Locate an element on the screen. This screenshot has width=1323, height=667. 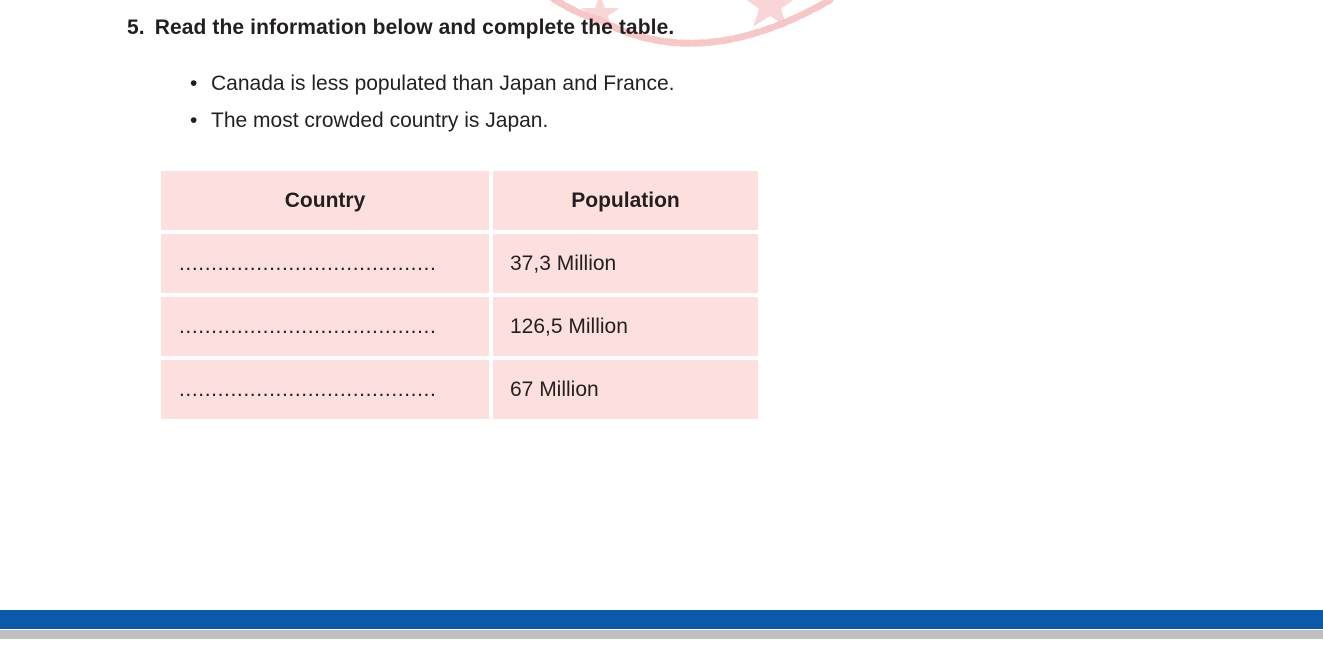
list-item: • The most crowded country is Japan. is located at coordinates (432, 127).